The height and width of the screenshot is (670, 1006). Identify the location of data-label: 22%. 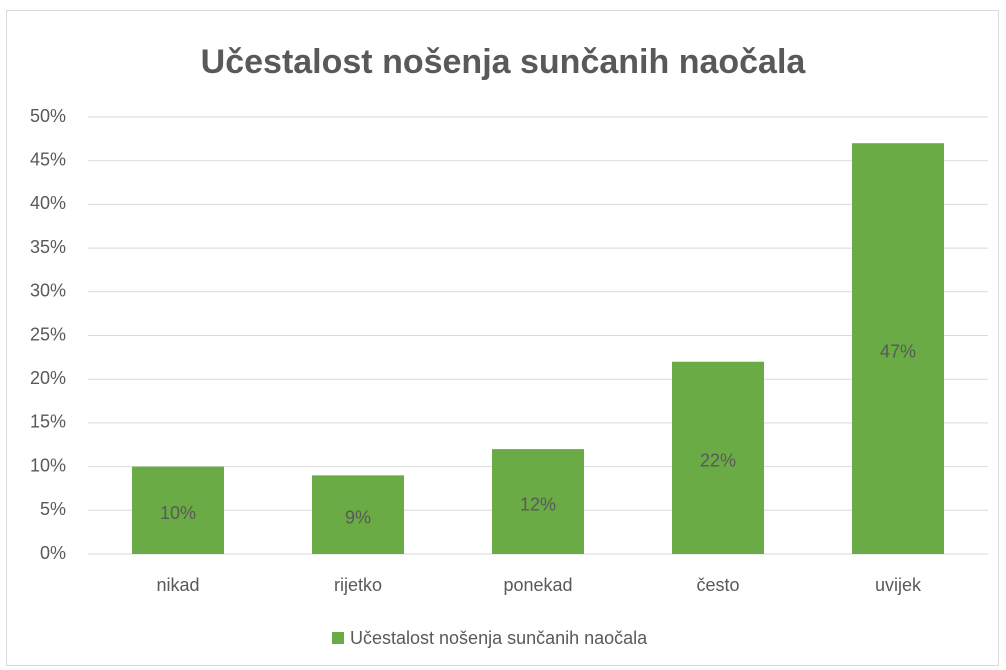
(718, 461).